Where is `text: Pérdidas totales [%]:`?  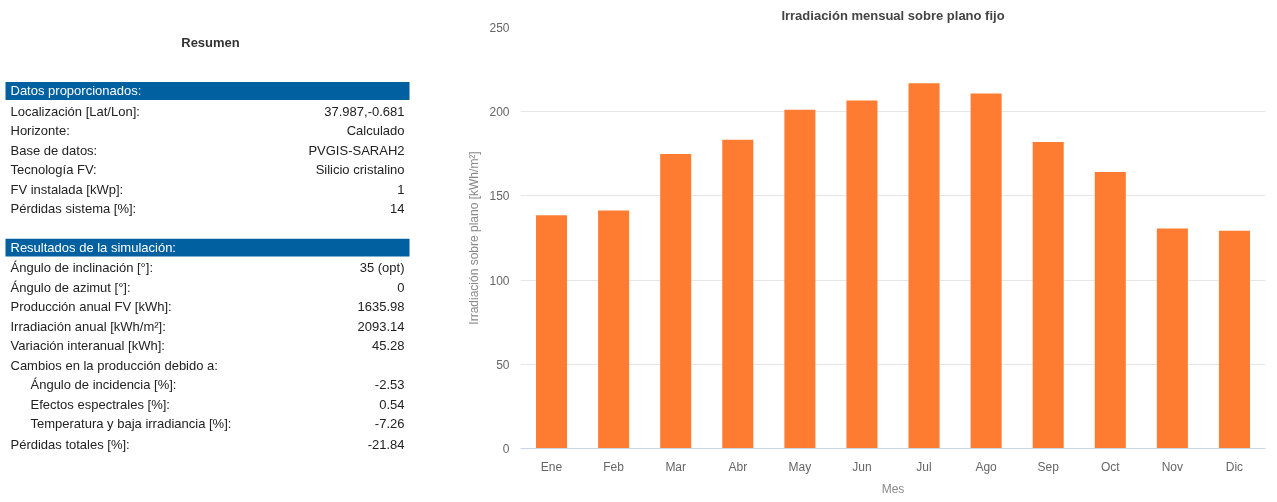
text: Pérdidas totales [%]: is located at coordinates (70, 444).